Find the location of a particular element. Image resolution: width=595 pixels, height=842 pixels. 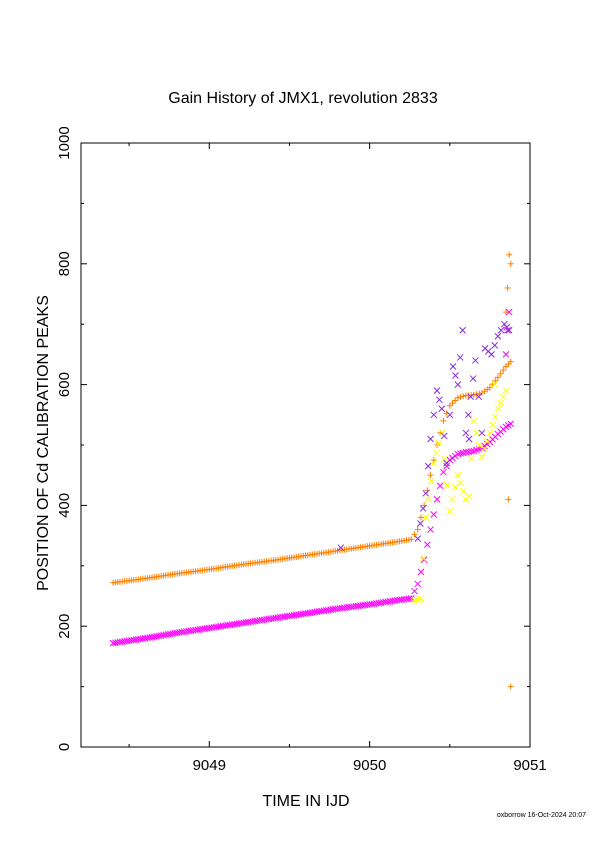

y-tick-label: 0 is located at coordinates (64, 747).